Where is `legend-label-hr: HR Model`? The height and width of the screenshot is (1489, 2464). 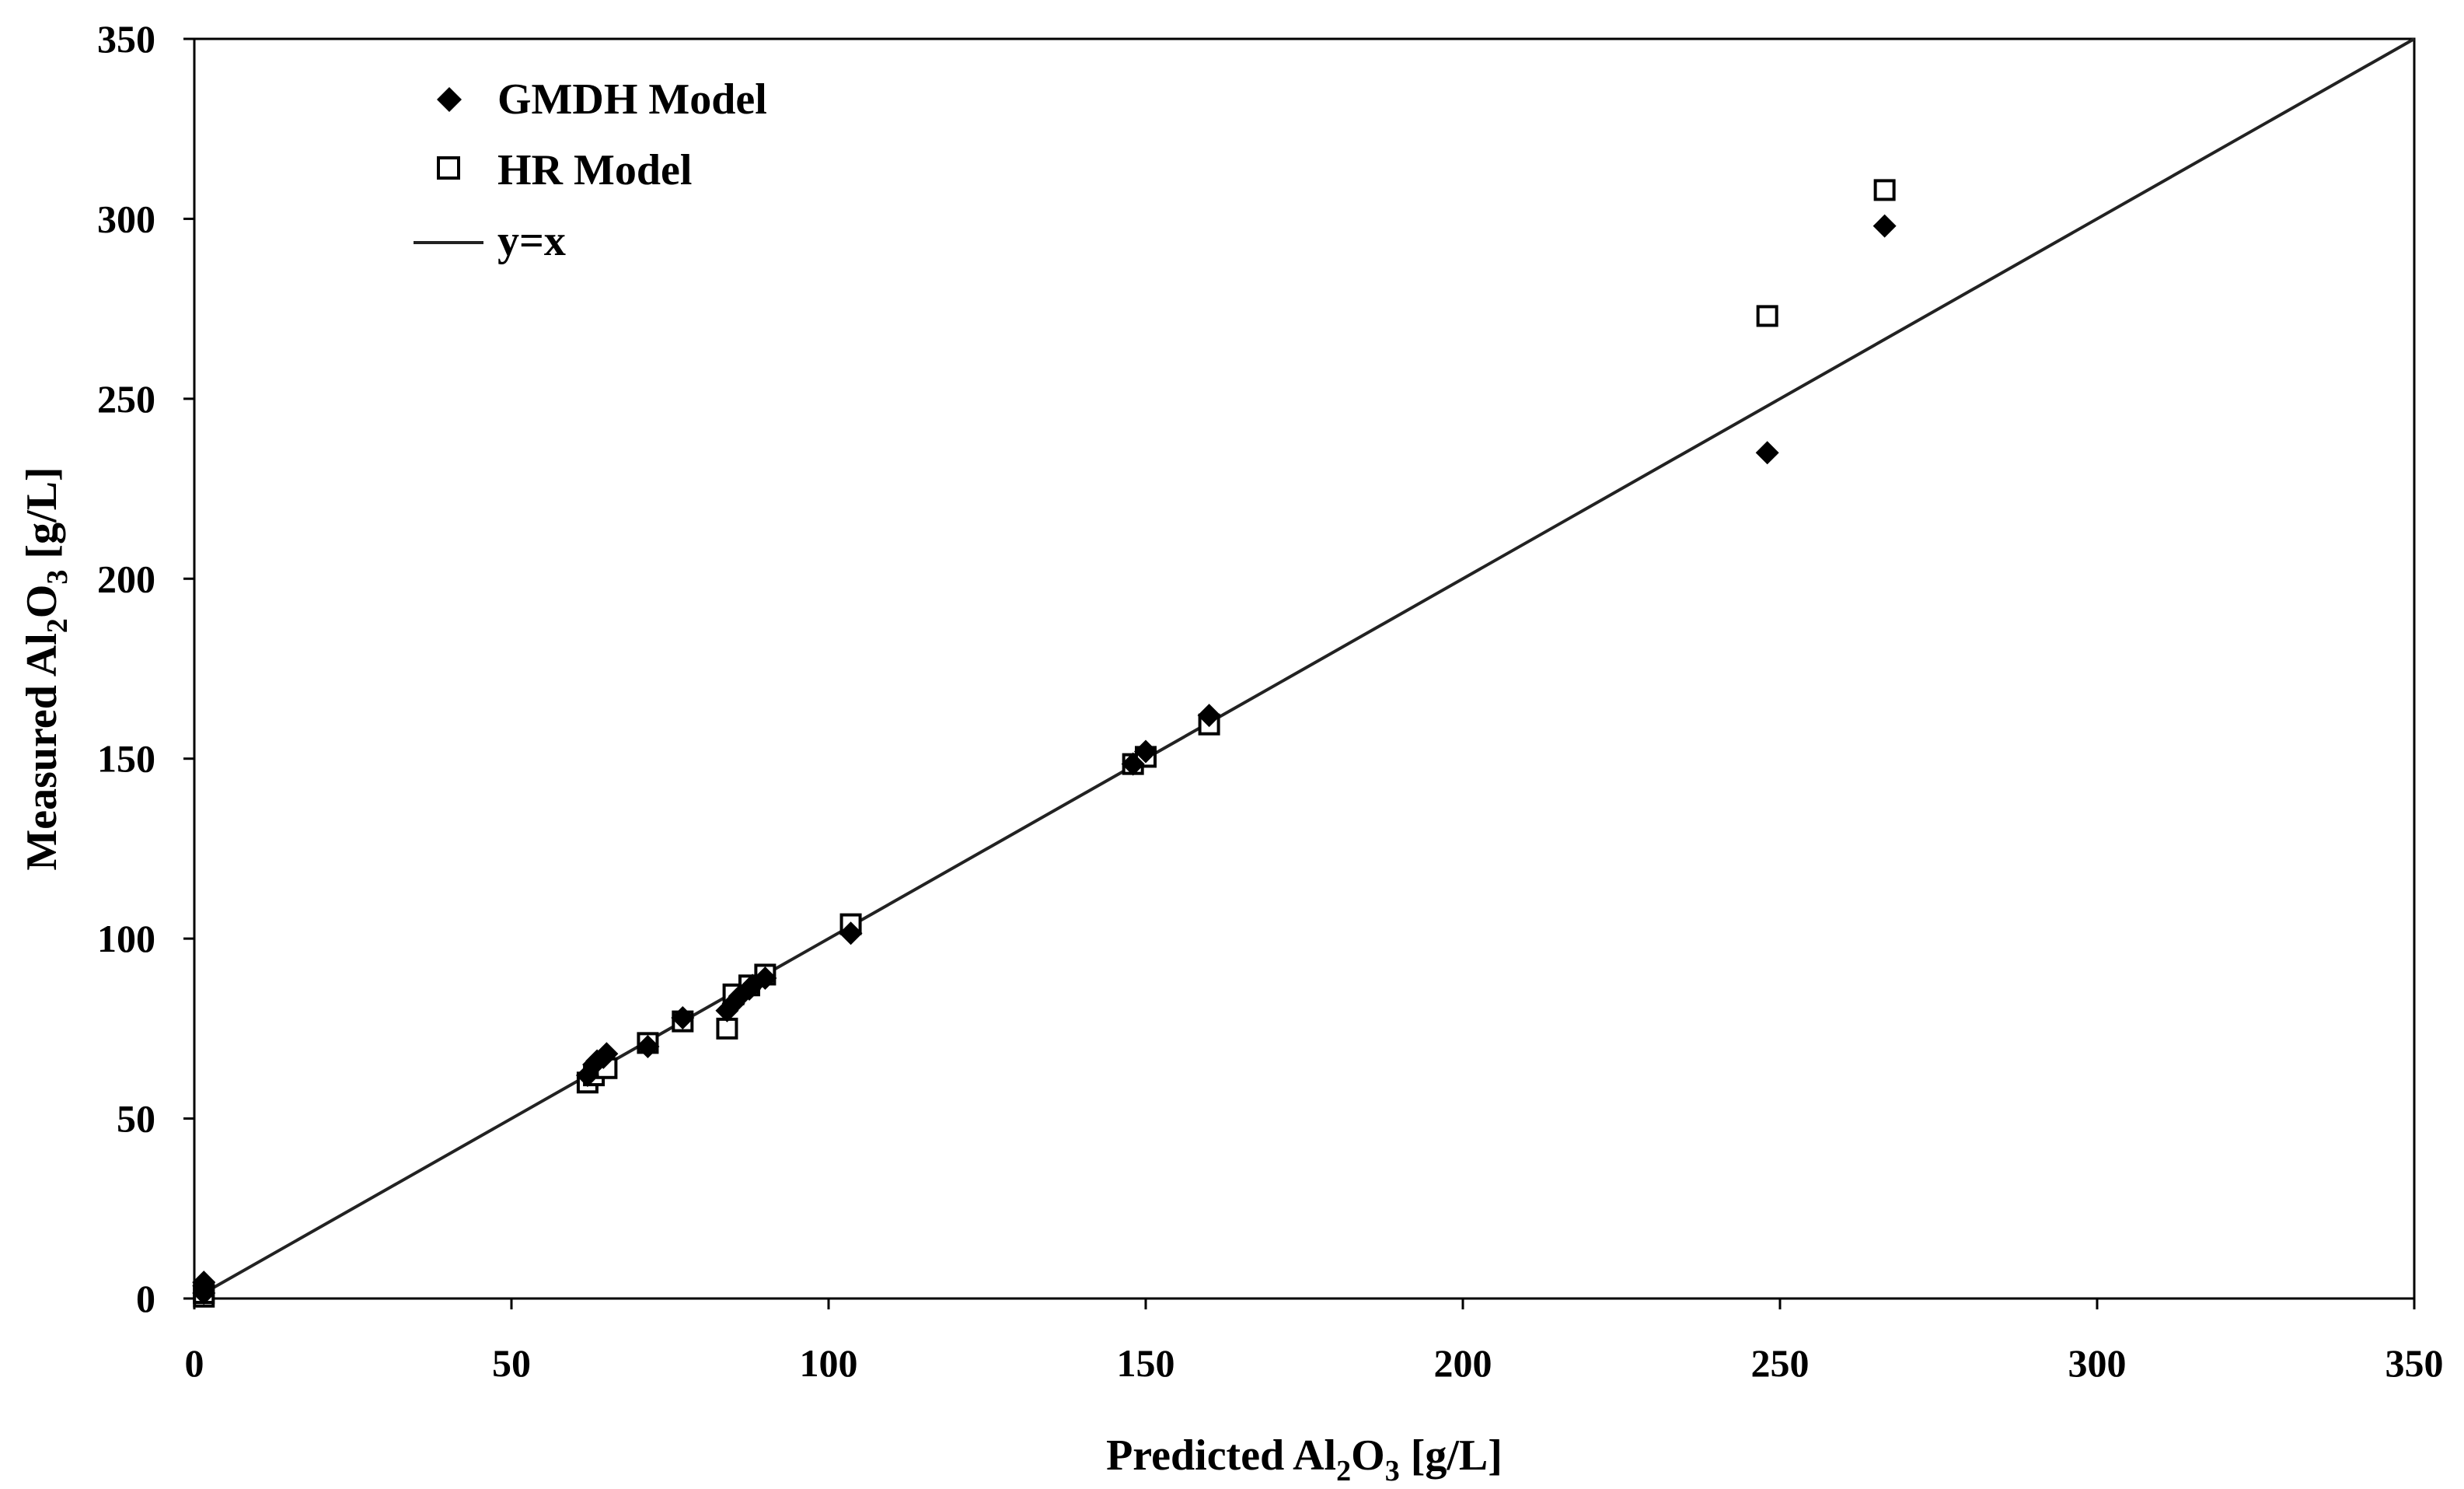
legend-label-hr: HR Model is located at coordinates (594, 170).